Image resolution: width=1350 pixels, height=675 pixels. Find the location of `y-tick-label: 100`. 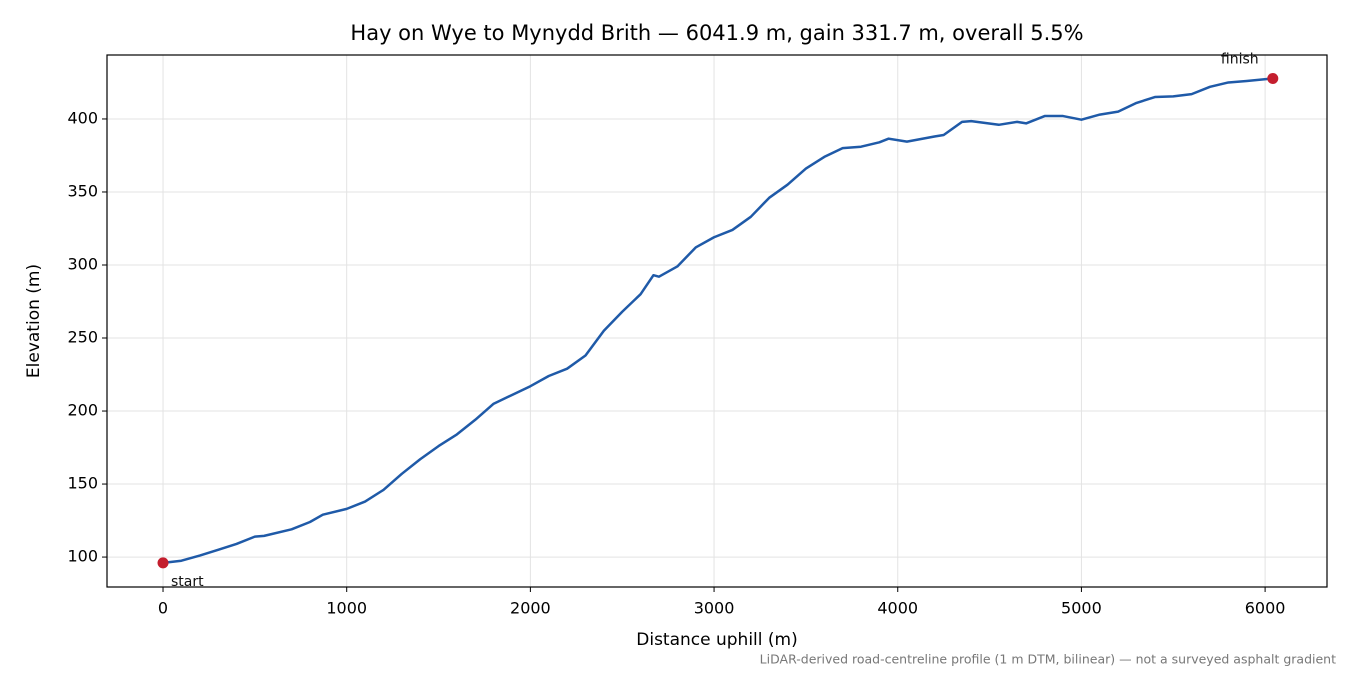

y-tick-label: 100 is located at coordinates (82, 556).